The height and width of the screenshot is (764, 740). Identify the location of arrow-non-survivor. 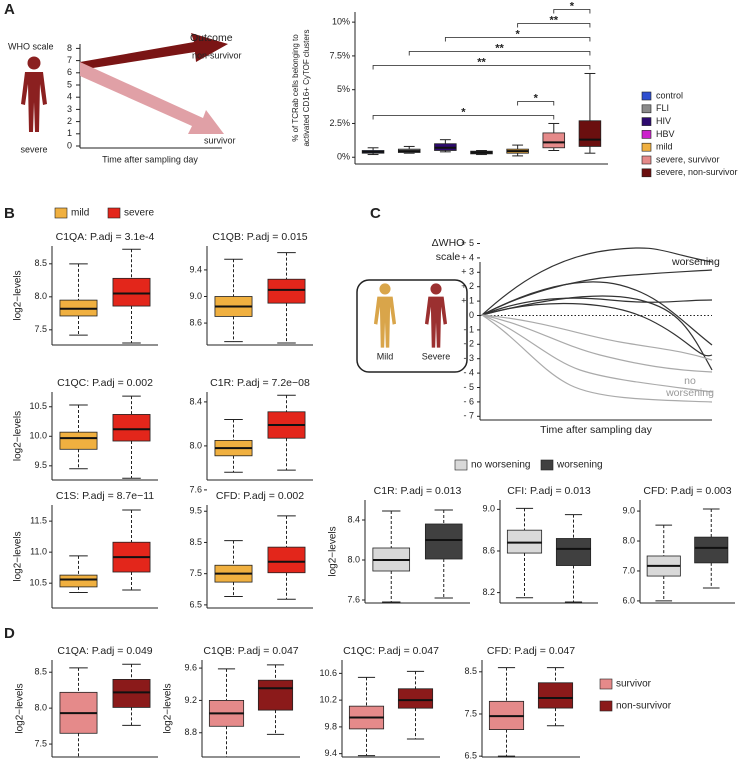
(154, 51).